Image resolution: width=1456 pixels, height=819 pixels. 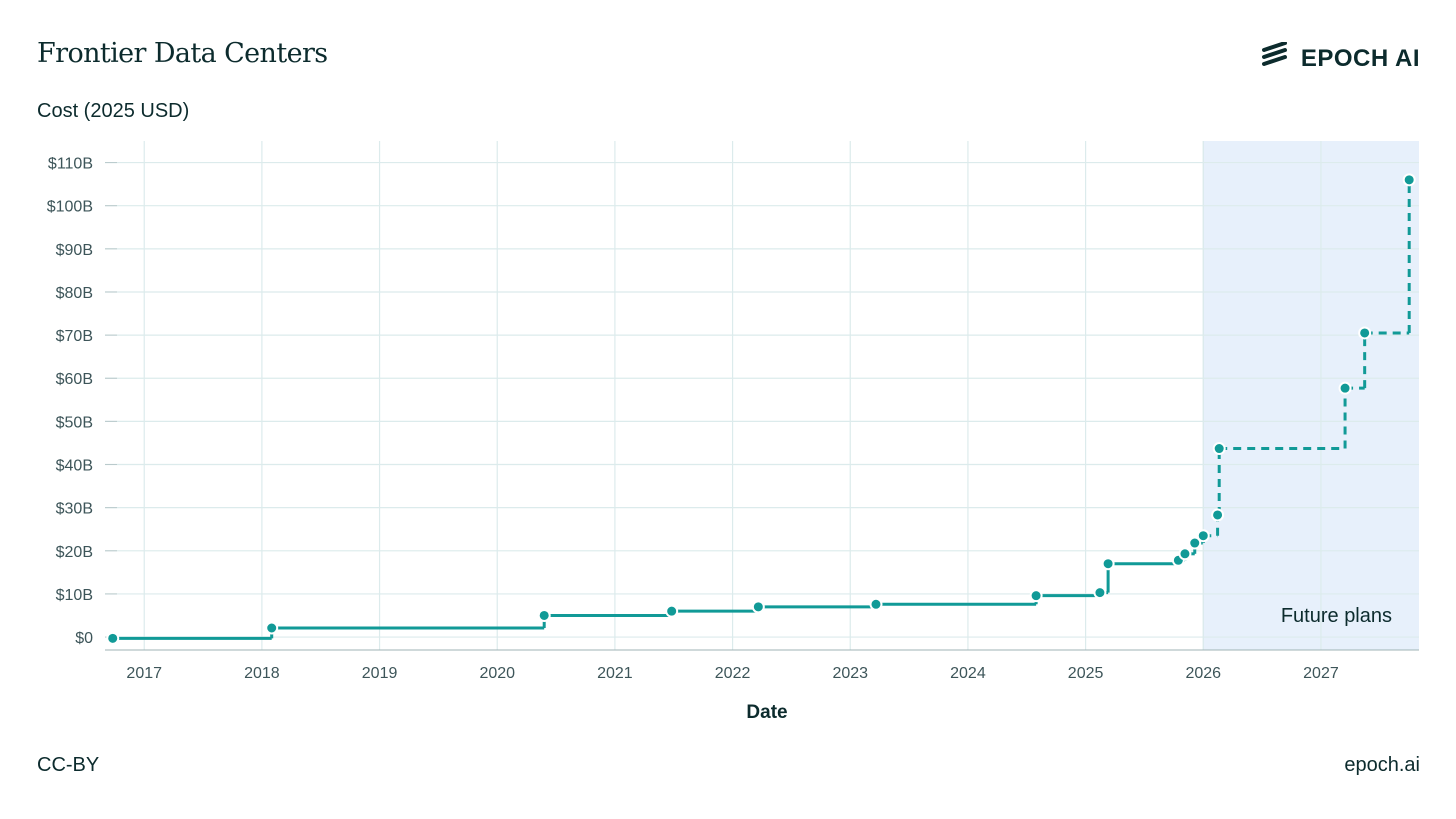 What do you see at coordinates (74, 552) in the screenshot?
I see `y-tick-label: $20B` at bounding box center [74, 552].